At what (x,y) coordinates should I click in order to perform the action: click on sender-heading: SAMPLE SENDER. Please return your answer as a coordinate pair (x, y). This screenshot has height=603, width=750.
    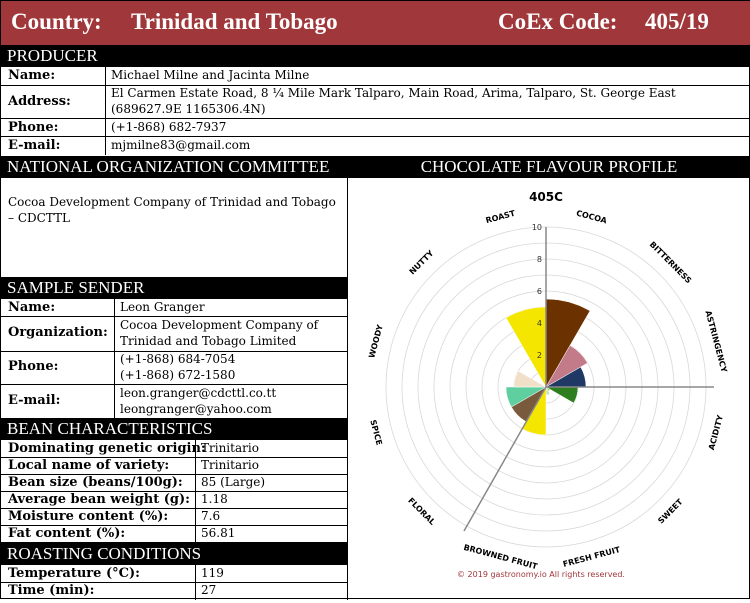
    Looking at the image, I should click on (174, 288).